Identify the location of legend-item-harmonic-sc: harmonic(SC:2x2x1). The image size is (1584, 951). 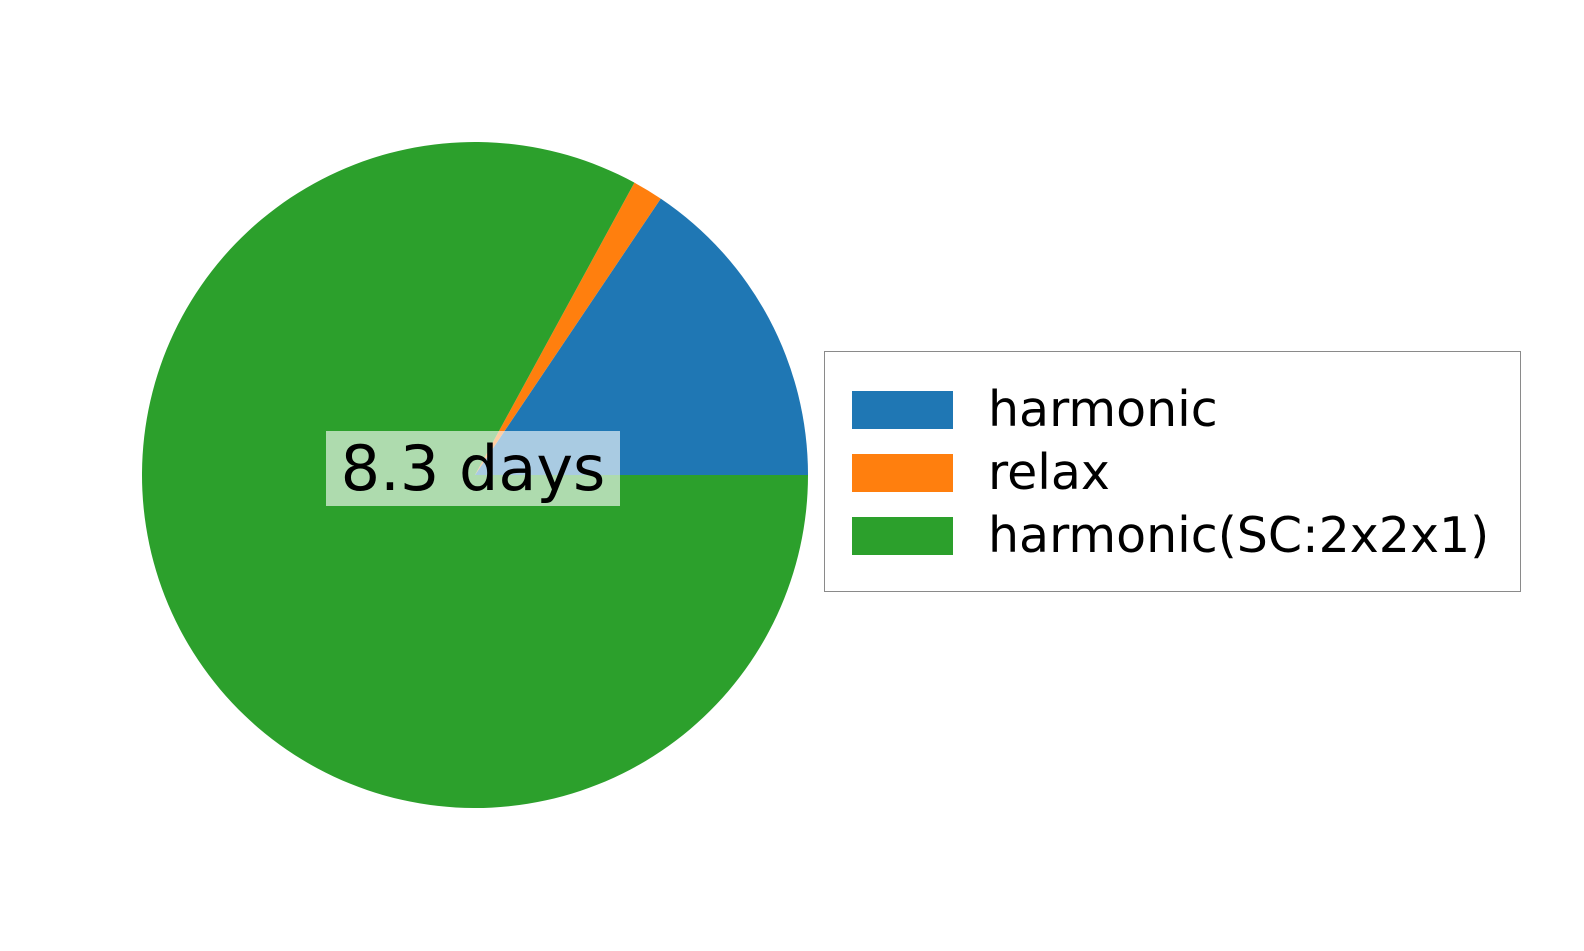
(1186, 535).